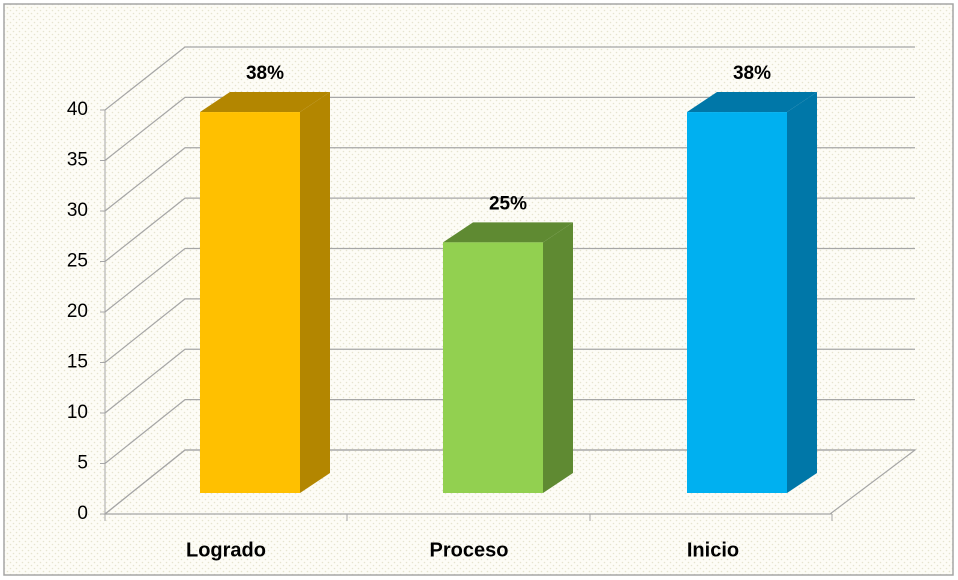 The width and height of the screenshot is (958, 580). I want to click on value-label: 25%, so click(508, 203).